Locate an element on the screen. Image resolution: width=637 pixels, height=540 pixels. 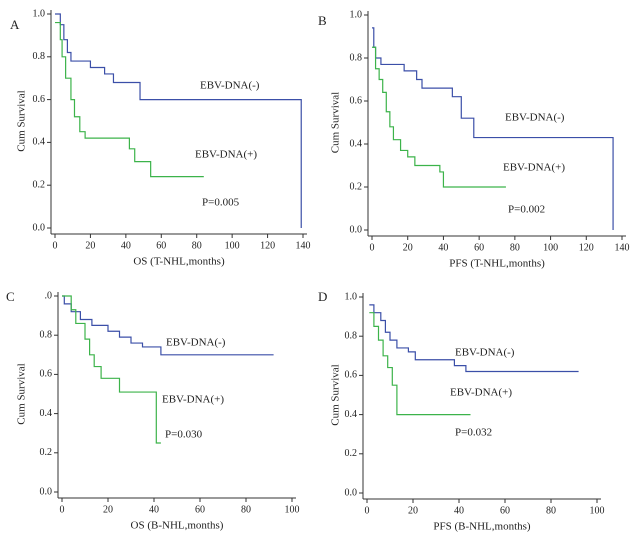
panel-letter: C is located at coordinates (10, 296).